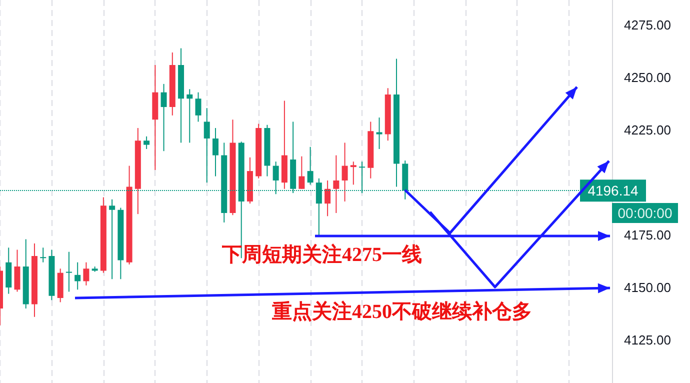  Describe the element at coordinates (613, 190) in the screenshot. I see `ref-line-label: 4196.14` at that location.